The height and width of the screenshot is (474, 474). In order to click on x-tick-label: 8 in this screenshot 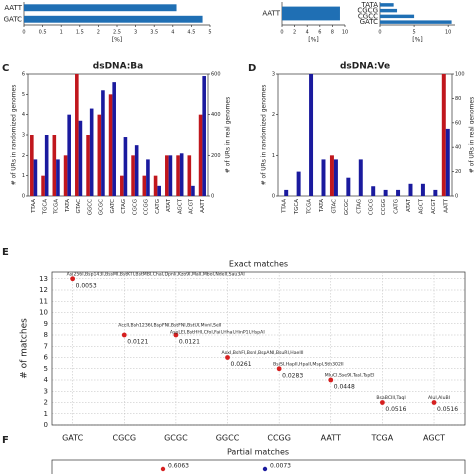, I will do `click(332, 33)`.